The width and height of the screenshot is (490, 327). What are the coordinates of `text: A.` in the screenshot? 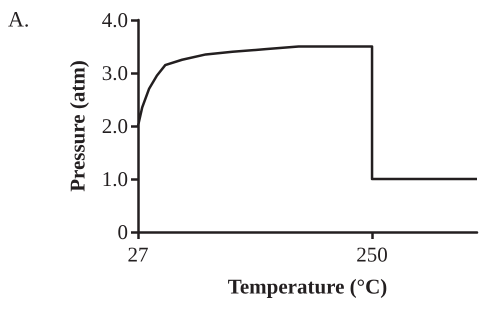 It's located at (19, 19).